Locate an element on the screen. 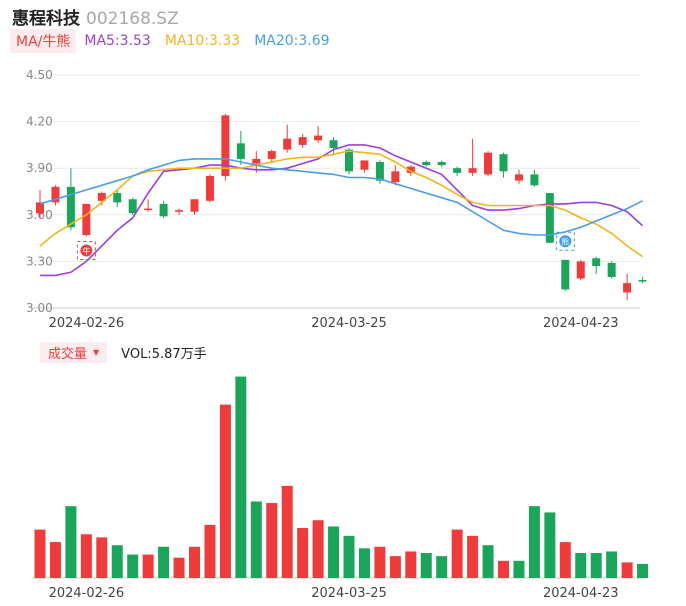 This screenshot has width=686, height=606. date-tick-label: 2024-03-25 is located at coordinates (349, 593).